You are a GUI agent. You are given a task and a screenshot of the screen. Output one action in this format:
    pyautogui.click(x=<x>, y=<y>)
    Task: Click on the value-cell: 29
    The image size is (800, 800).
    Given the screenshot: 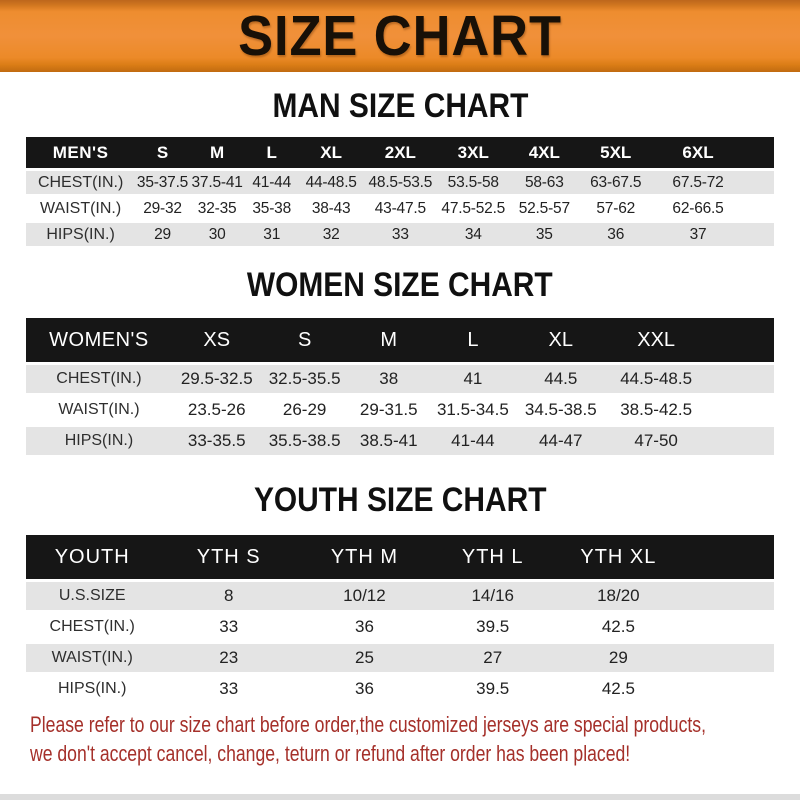 What is the action you would take?
    pyautogui.click(x=162, y=234)
    